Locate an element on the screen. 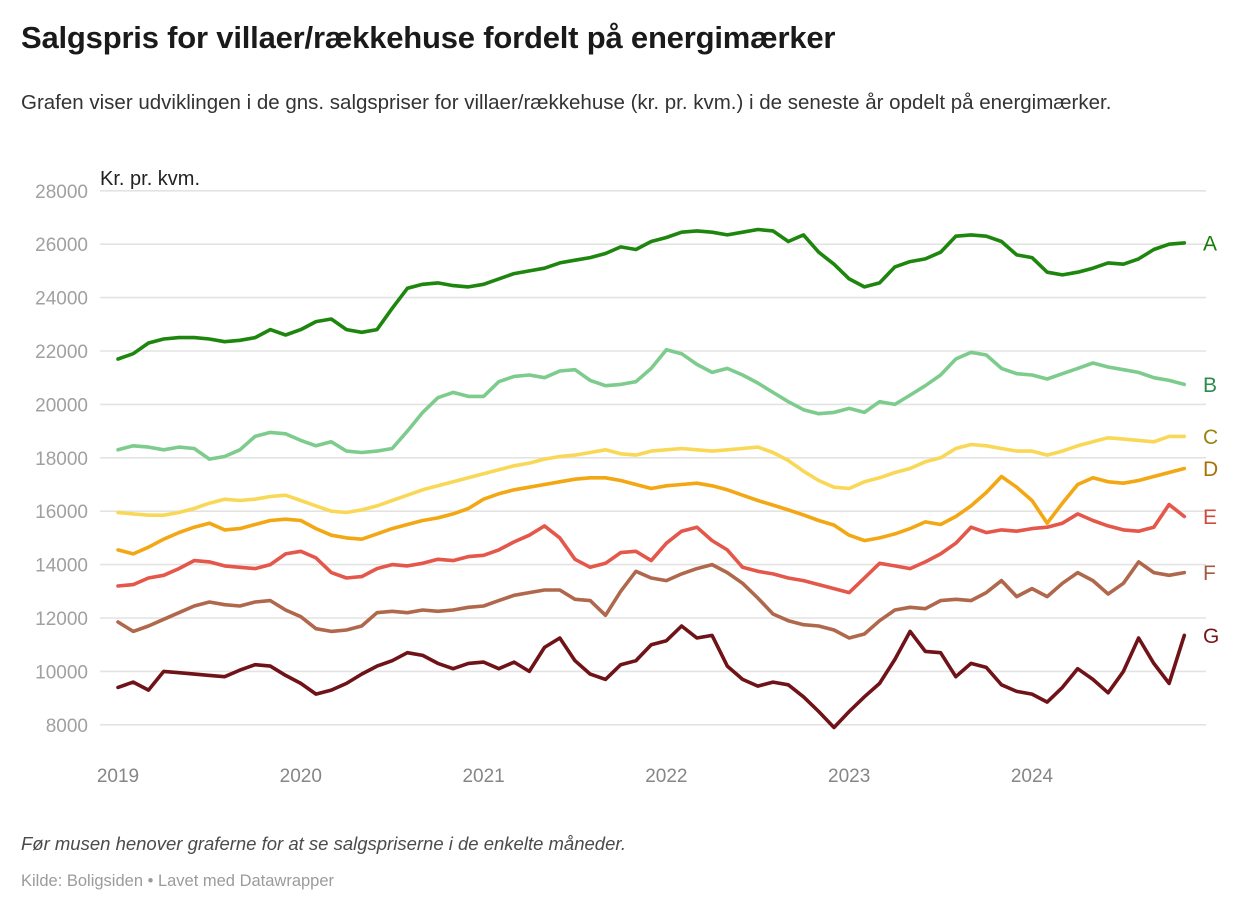 The height and width of the screenshot is (916, 1240). series-line-D is located at coordinates (651, 511).